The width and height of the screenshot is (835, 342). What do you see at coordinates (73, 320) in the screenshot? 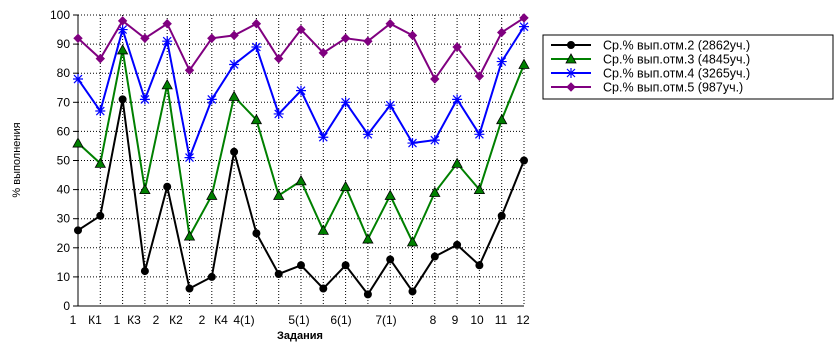
I see `x-tick-label: 1` at bounding box center [73, 320].